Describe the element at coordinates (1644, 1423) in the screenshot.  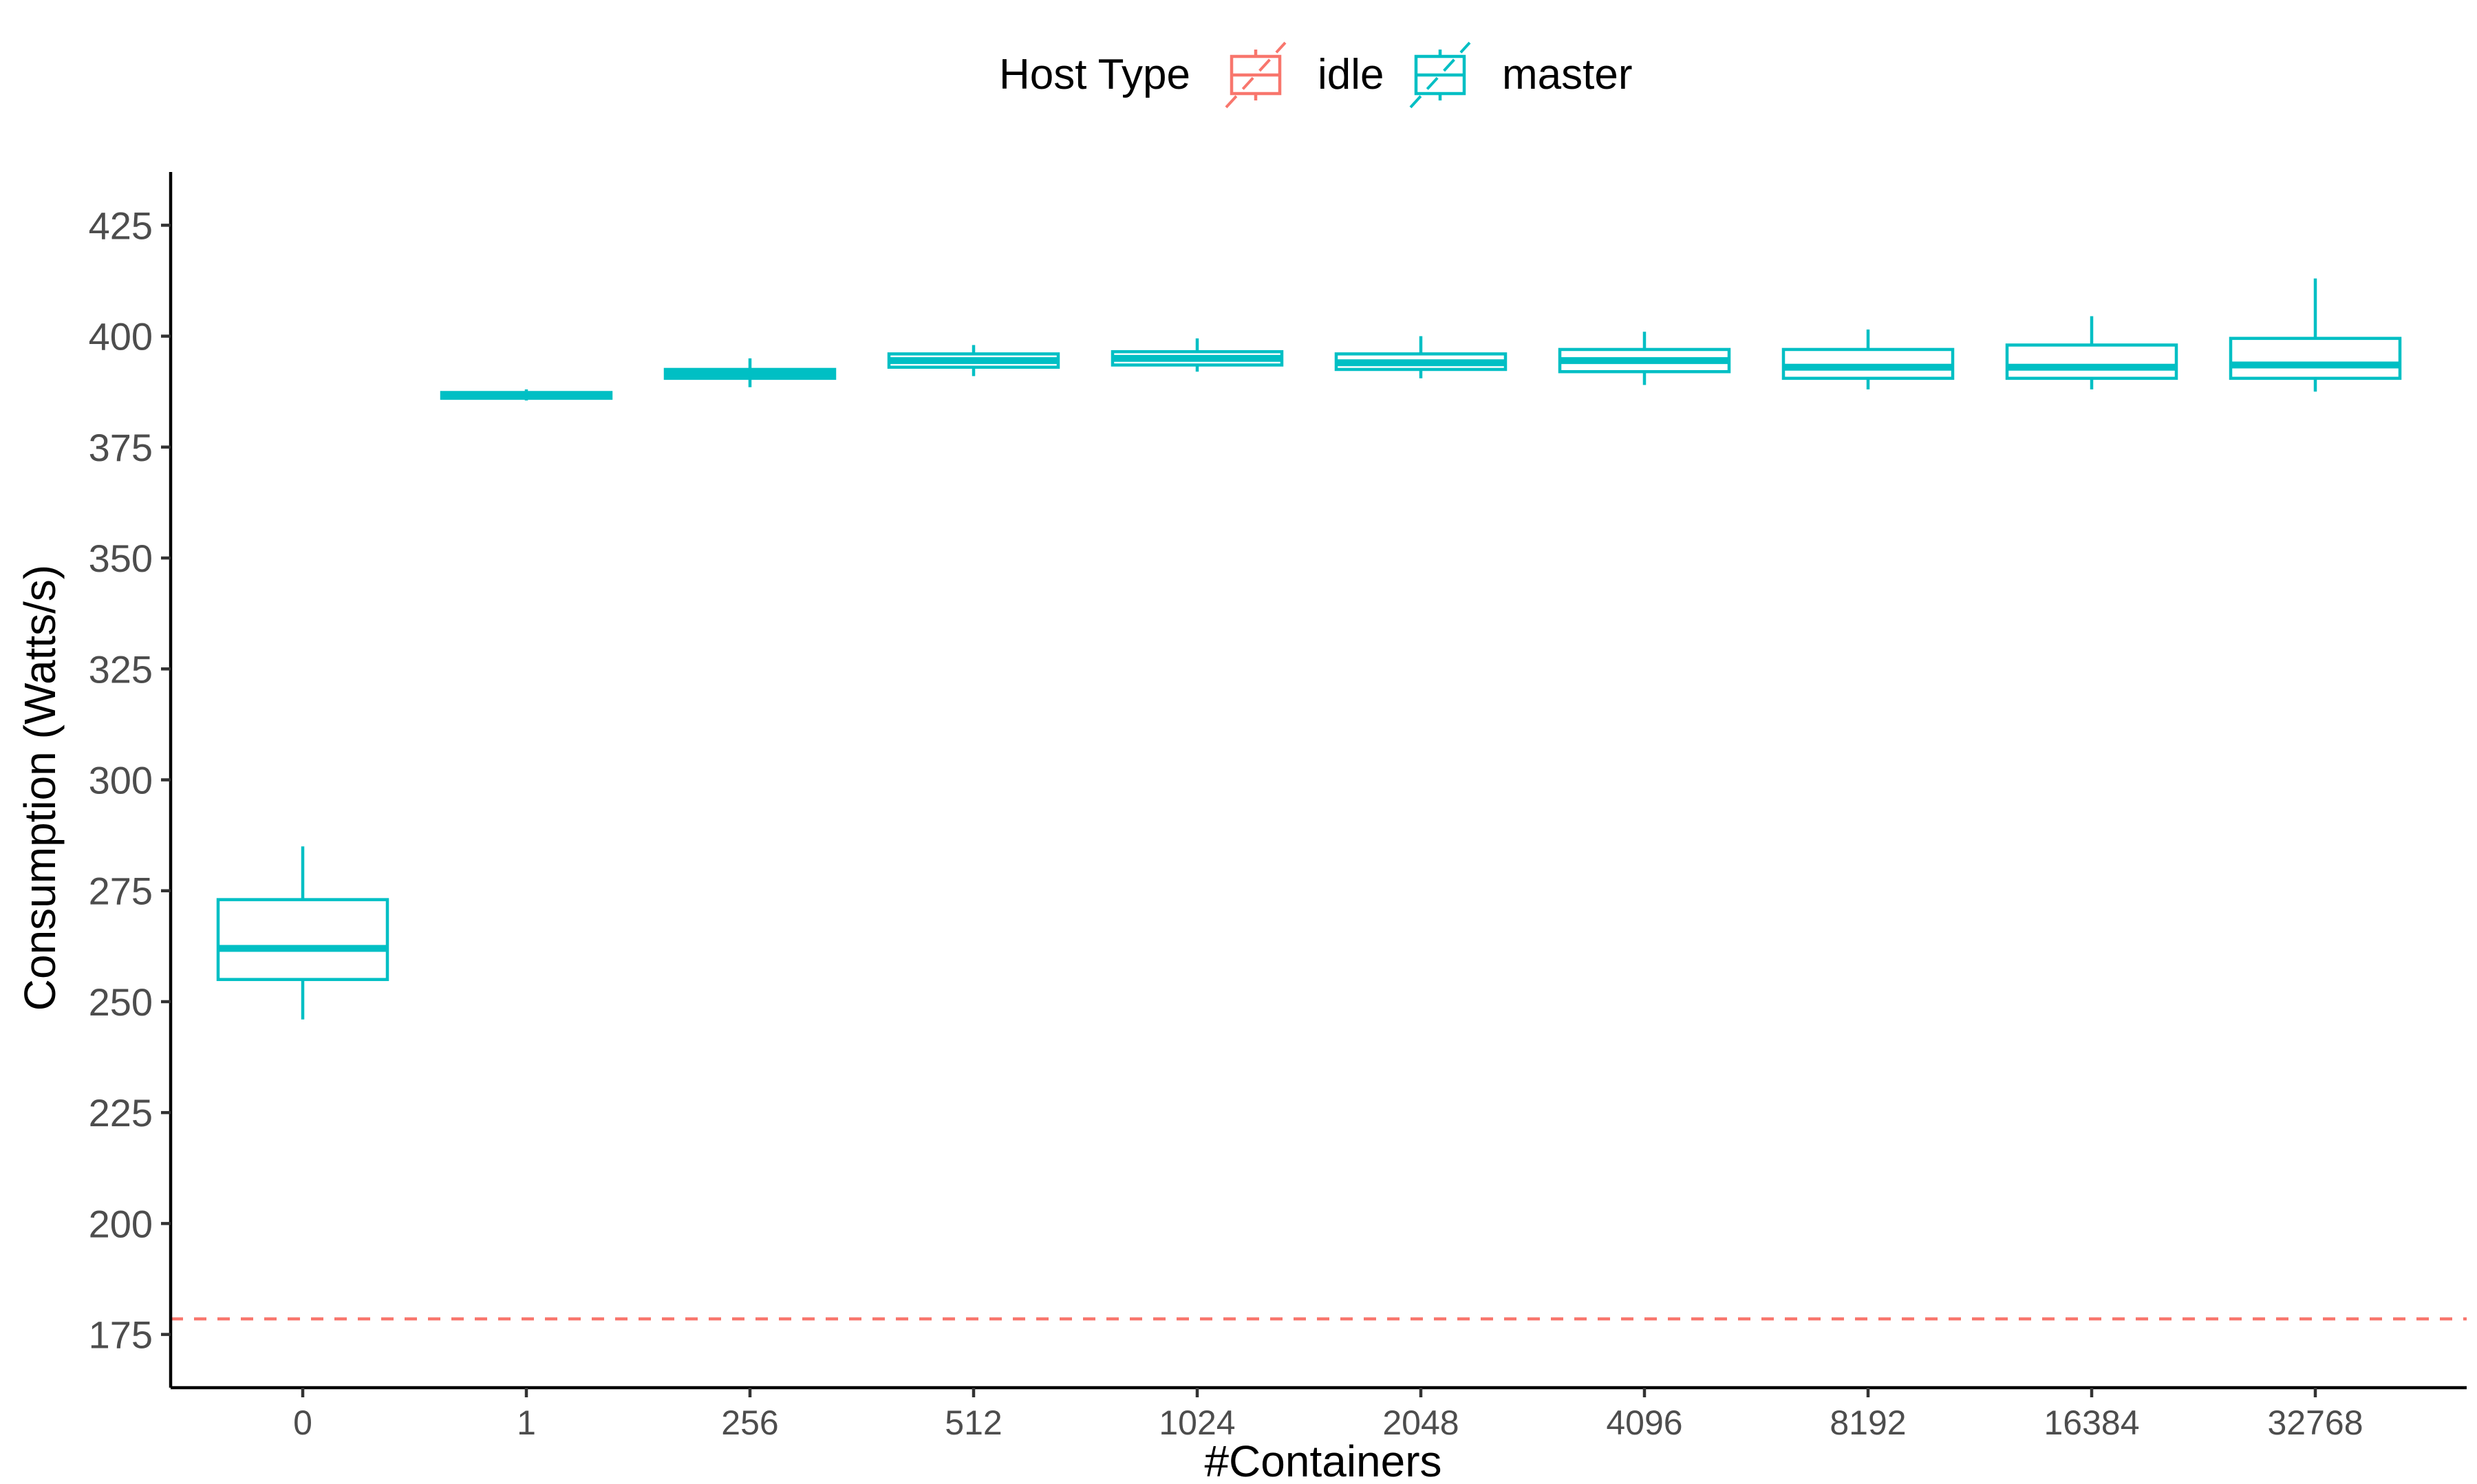
I see `x-tick-label-4096: 4096` at that location.